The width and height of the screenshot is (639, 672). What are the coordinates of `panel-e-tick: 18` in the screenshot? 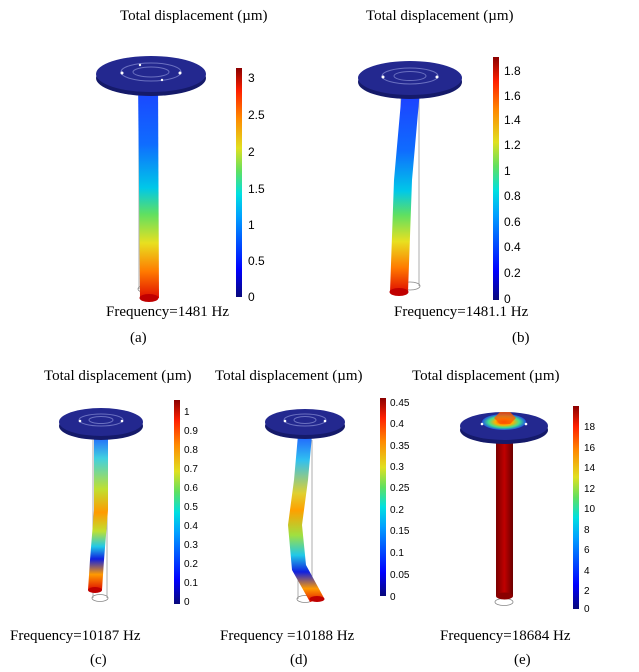 It's located at (590, 427).